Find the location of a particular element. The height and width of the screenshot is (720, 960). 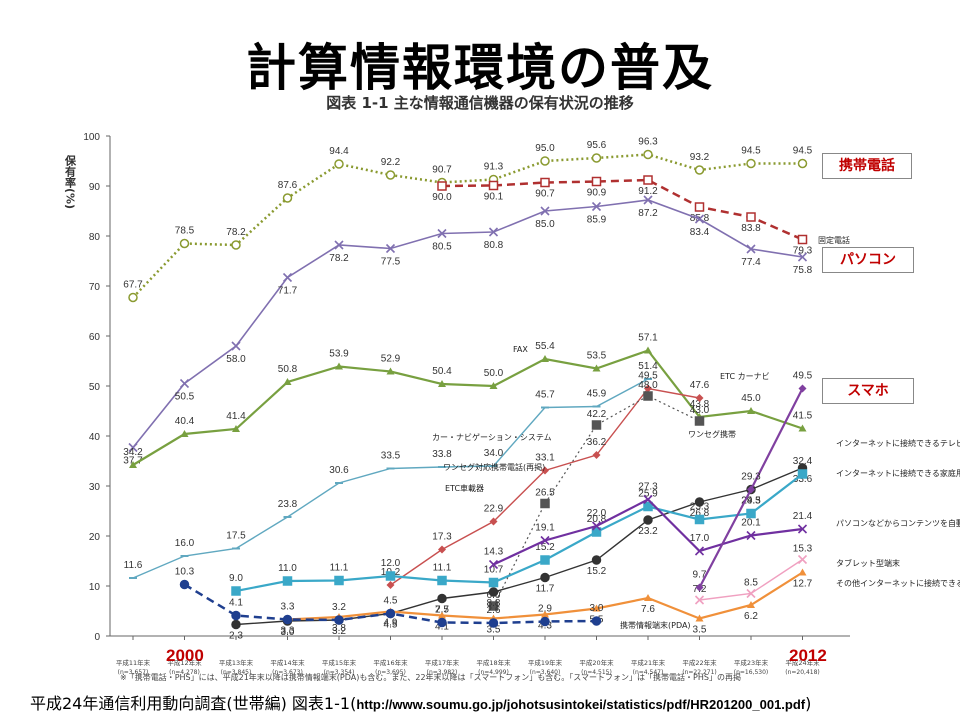

net_tv-value-label-9: 15.2 is located at coordinates (597, 571).